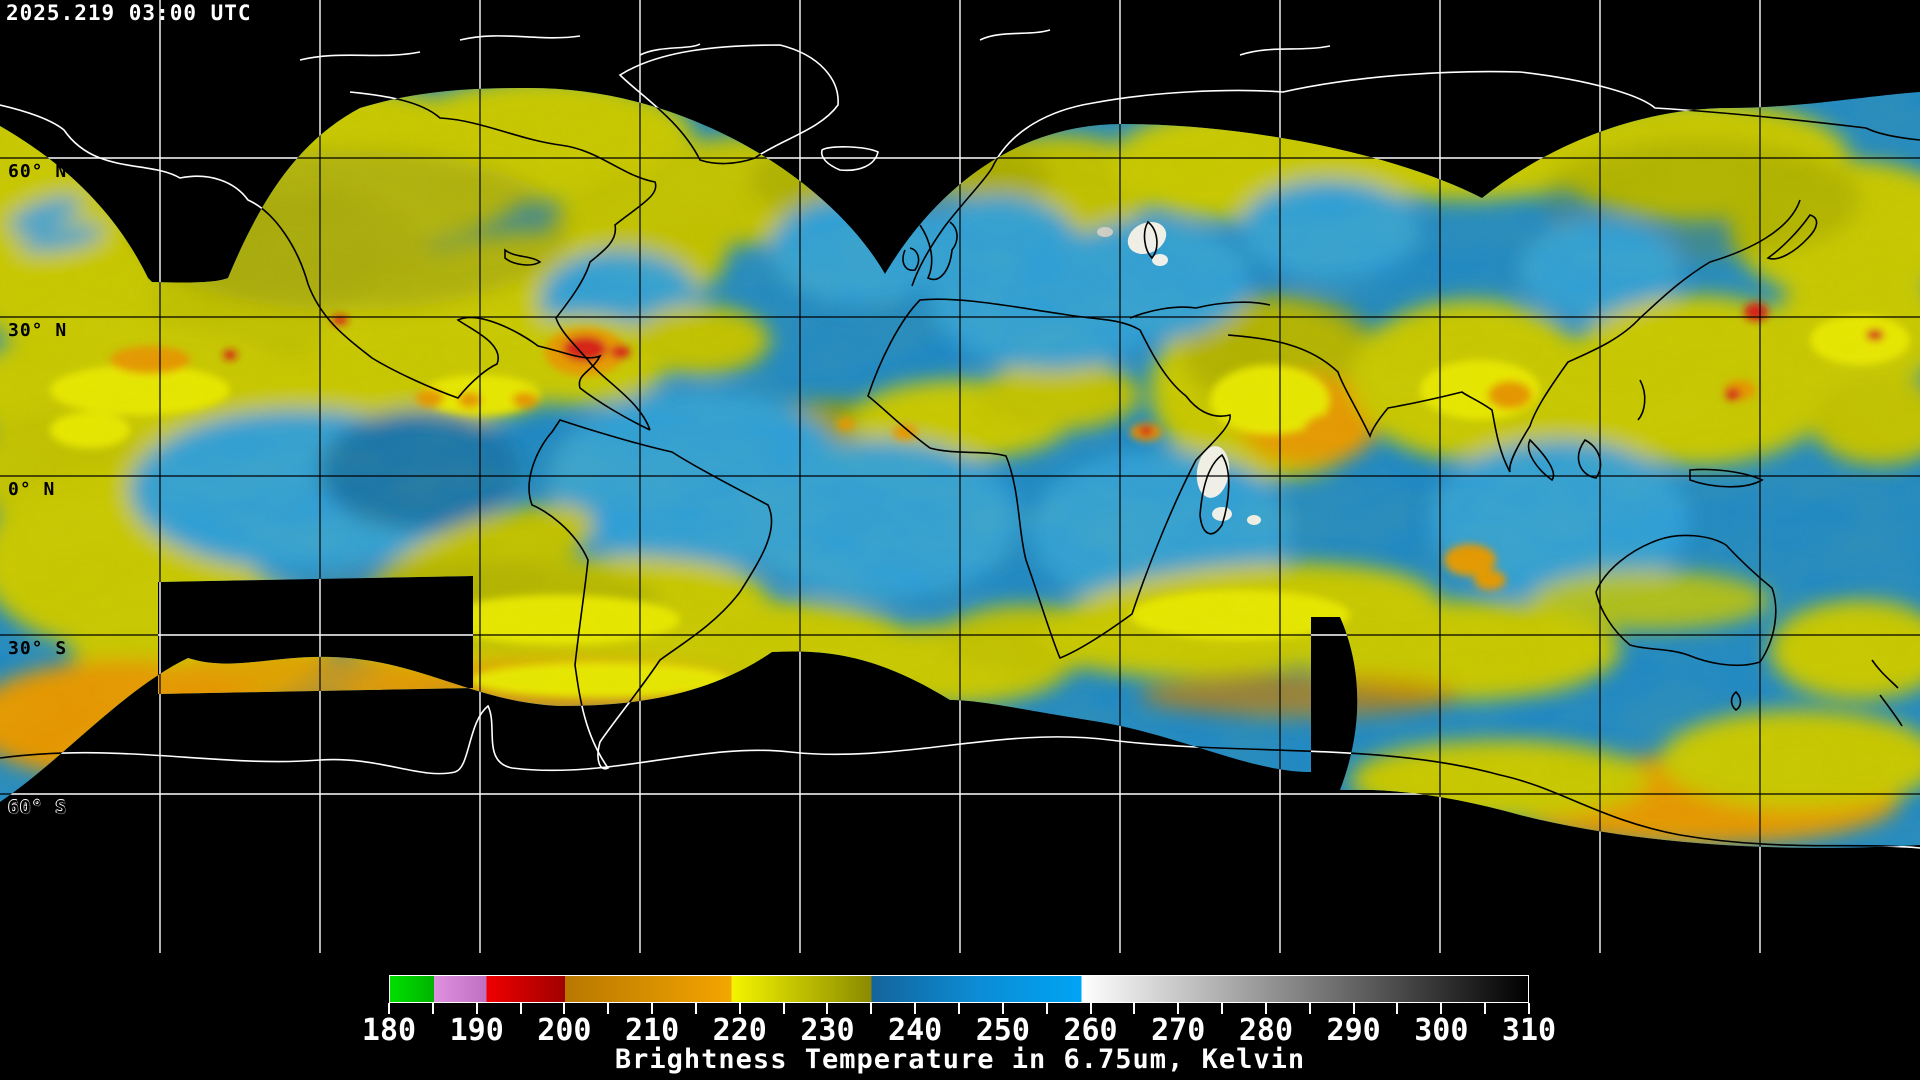 Image resolution: width=1920 pixels, height=1080 pixels. What do you see at coordinates (1441, 1030) in the screenshot?
I see `colorbar-tick-label: 300` at bounding box center [1441, 1030].